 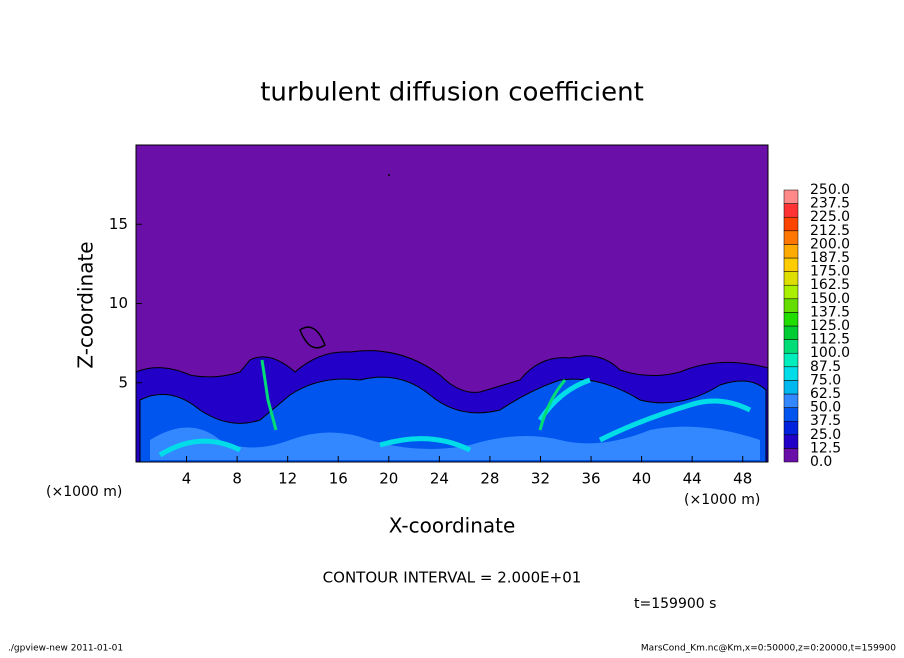 I want to click on x-tick-label: 36, so click(x=590, y=479).